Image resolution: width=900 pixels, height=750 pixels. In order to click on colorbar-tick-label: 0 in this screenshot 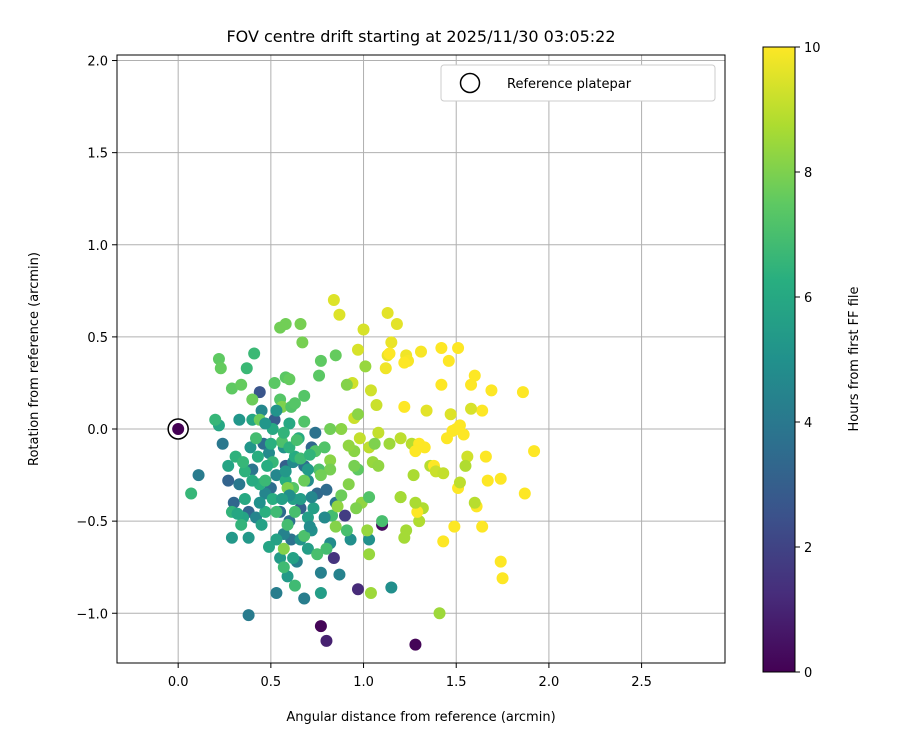, I will do `click(808, 673)`.